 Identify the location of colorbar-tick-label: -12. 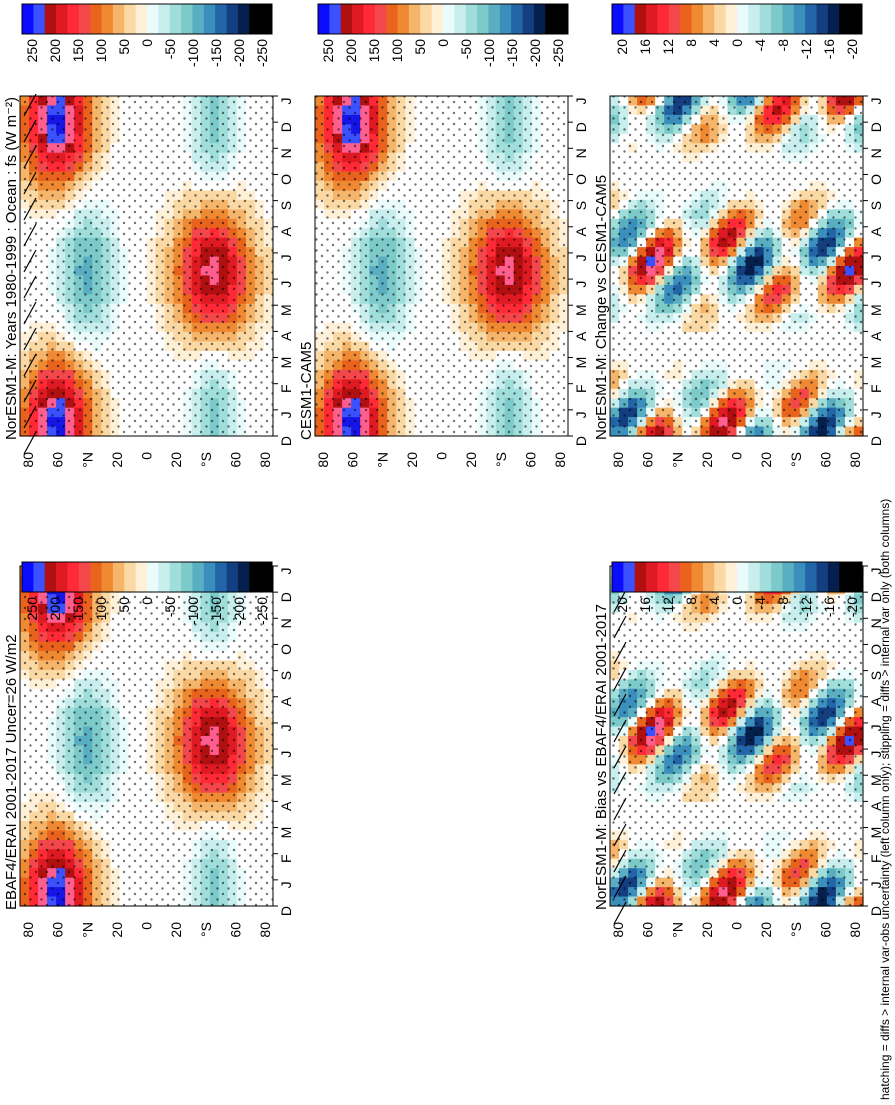
(806, 49).